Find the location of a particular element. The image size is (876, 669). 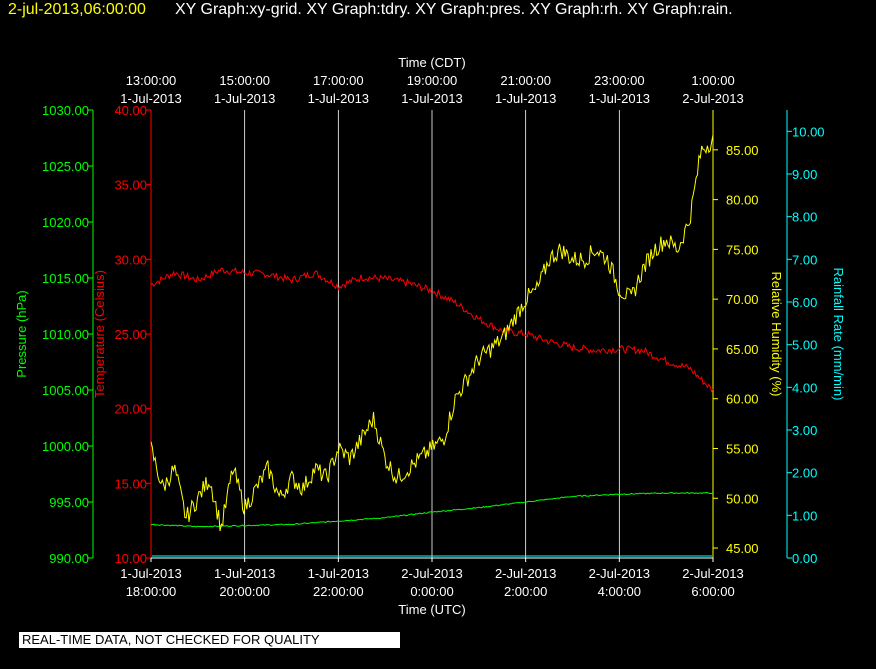

x-top-tick-time: 23:00:00 is located at coordinates (619, 80).